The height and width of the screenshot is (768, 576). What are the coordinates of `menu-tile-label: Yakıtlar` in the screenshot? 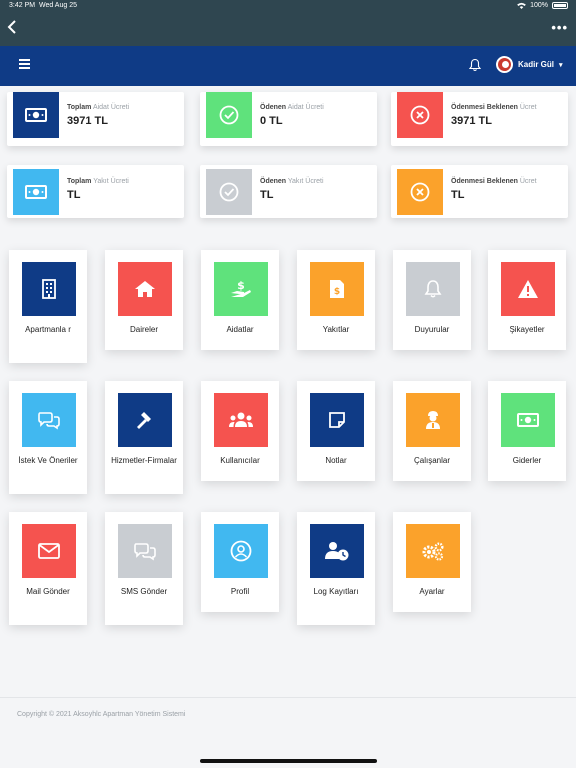 It's located at (336, 329).